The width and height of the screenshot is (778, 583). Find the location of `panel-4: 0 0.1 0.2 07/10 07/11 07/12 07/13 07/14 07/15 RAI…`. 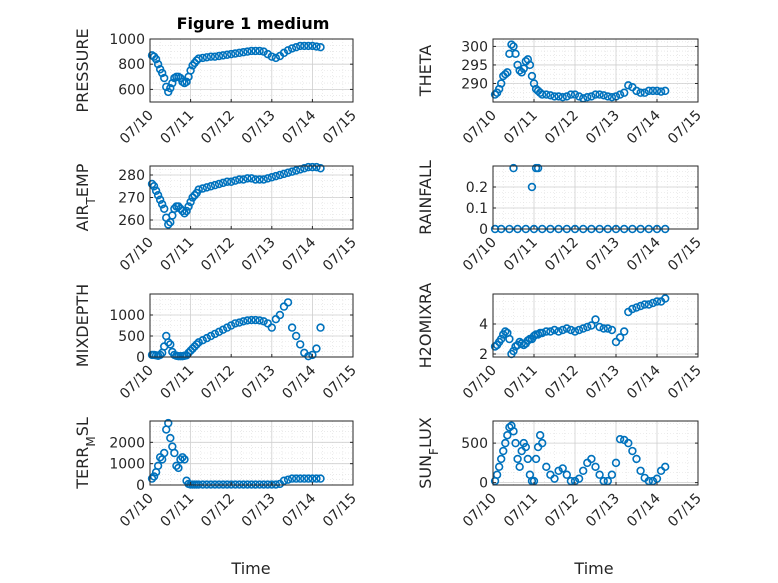

panel-4: 0 0.1 0.2 07/10 07/11 07/12 07/13 07/14 07/15 RAI… is located at coordinates (560, 217).